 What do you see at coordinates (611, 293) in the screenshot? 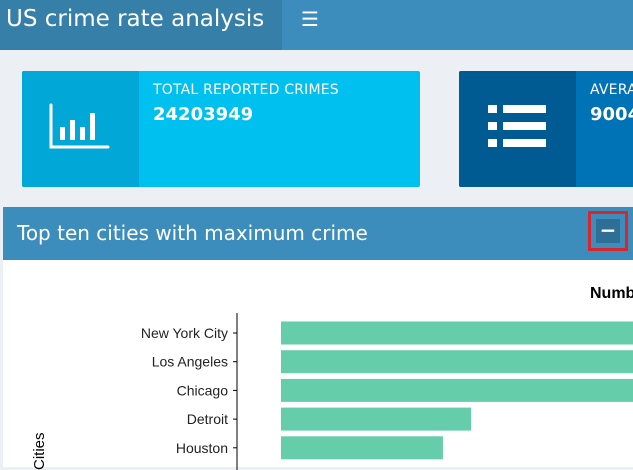
I see `chart-title: Numb` at bounding box center [611, 293].